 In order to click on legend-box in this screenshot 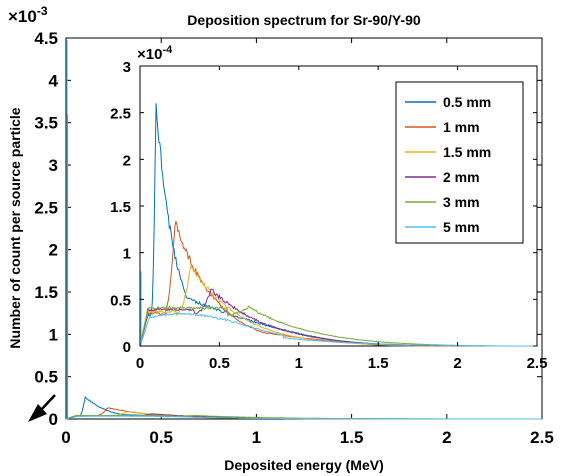, I will do `click(459, 162)`.